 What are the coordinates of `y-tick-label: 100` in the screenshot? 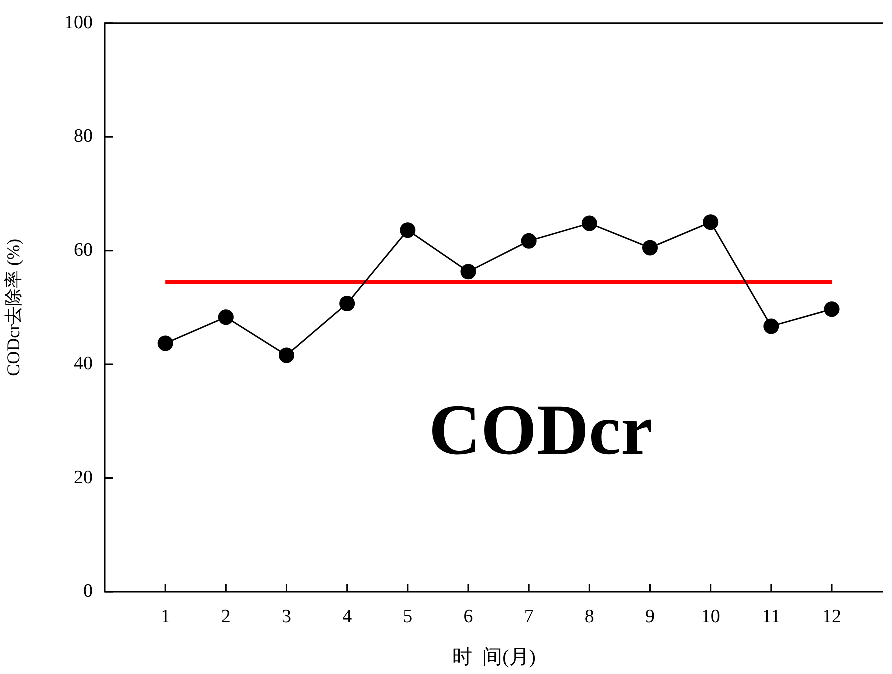 It's located at (78, 23).